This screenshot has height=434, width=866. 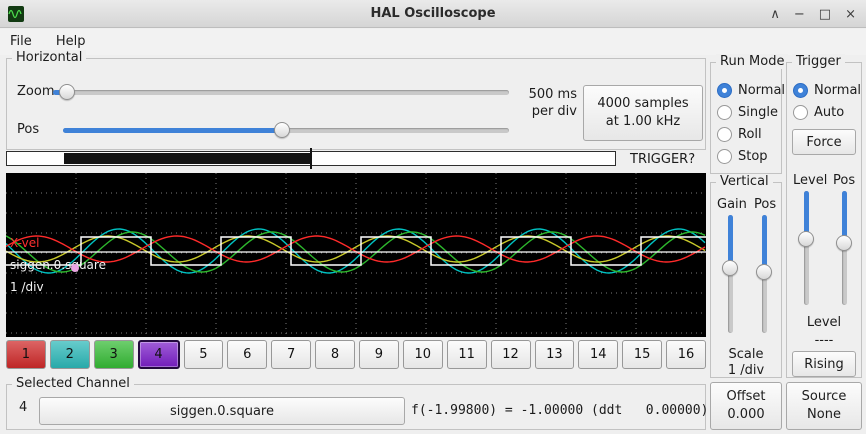 What do you see at coordinates (510, 354) in the screenshot?
I see `channel-button-12: 12` at bounding box center [510, 354].